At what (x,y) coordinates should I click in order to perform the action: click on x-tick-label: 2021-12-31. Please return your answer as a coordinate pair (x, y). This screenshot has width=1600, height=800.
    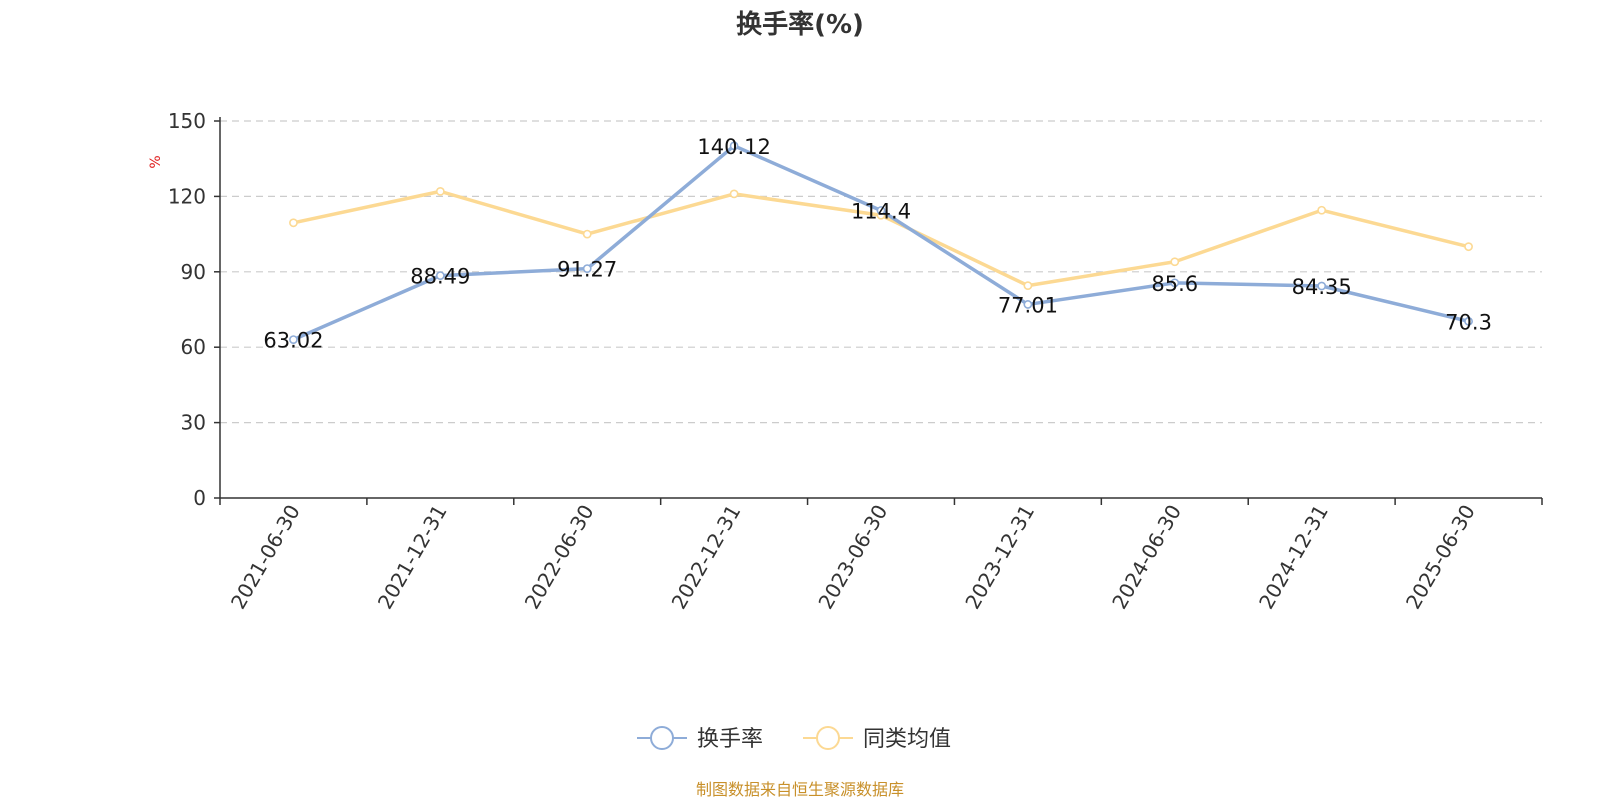
    Looking at the image, I should click on (412, 557).